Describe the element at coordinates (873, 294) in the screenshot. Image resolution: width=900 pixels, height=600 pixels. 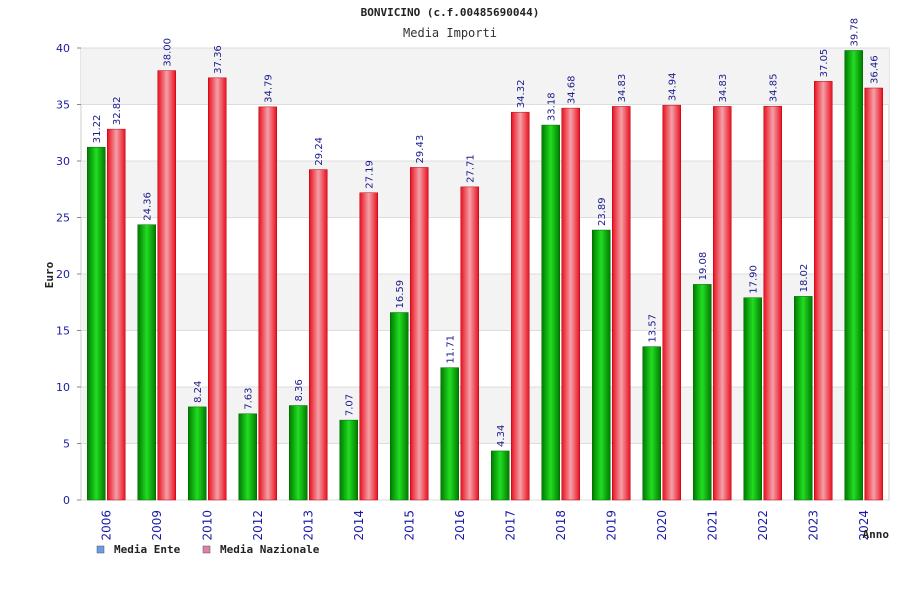
I see `bar-media-nazionale-2024` at that location.